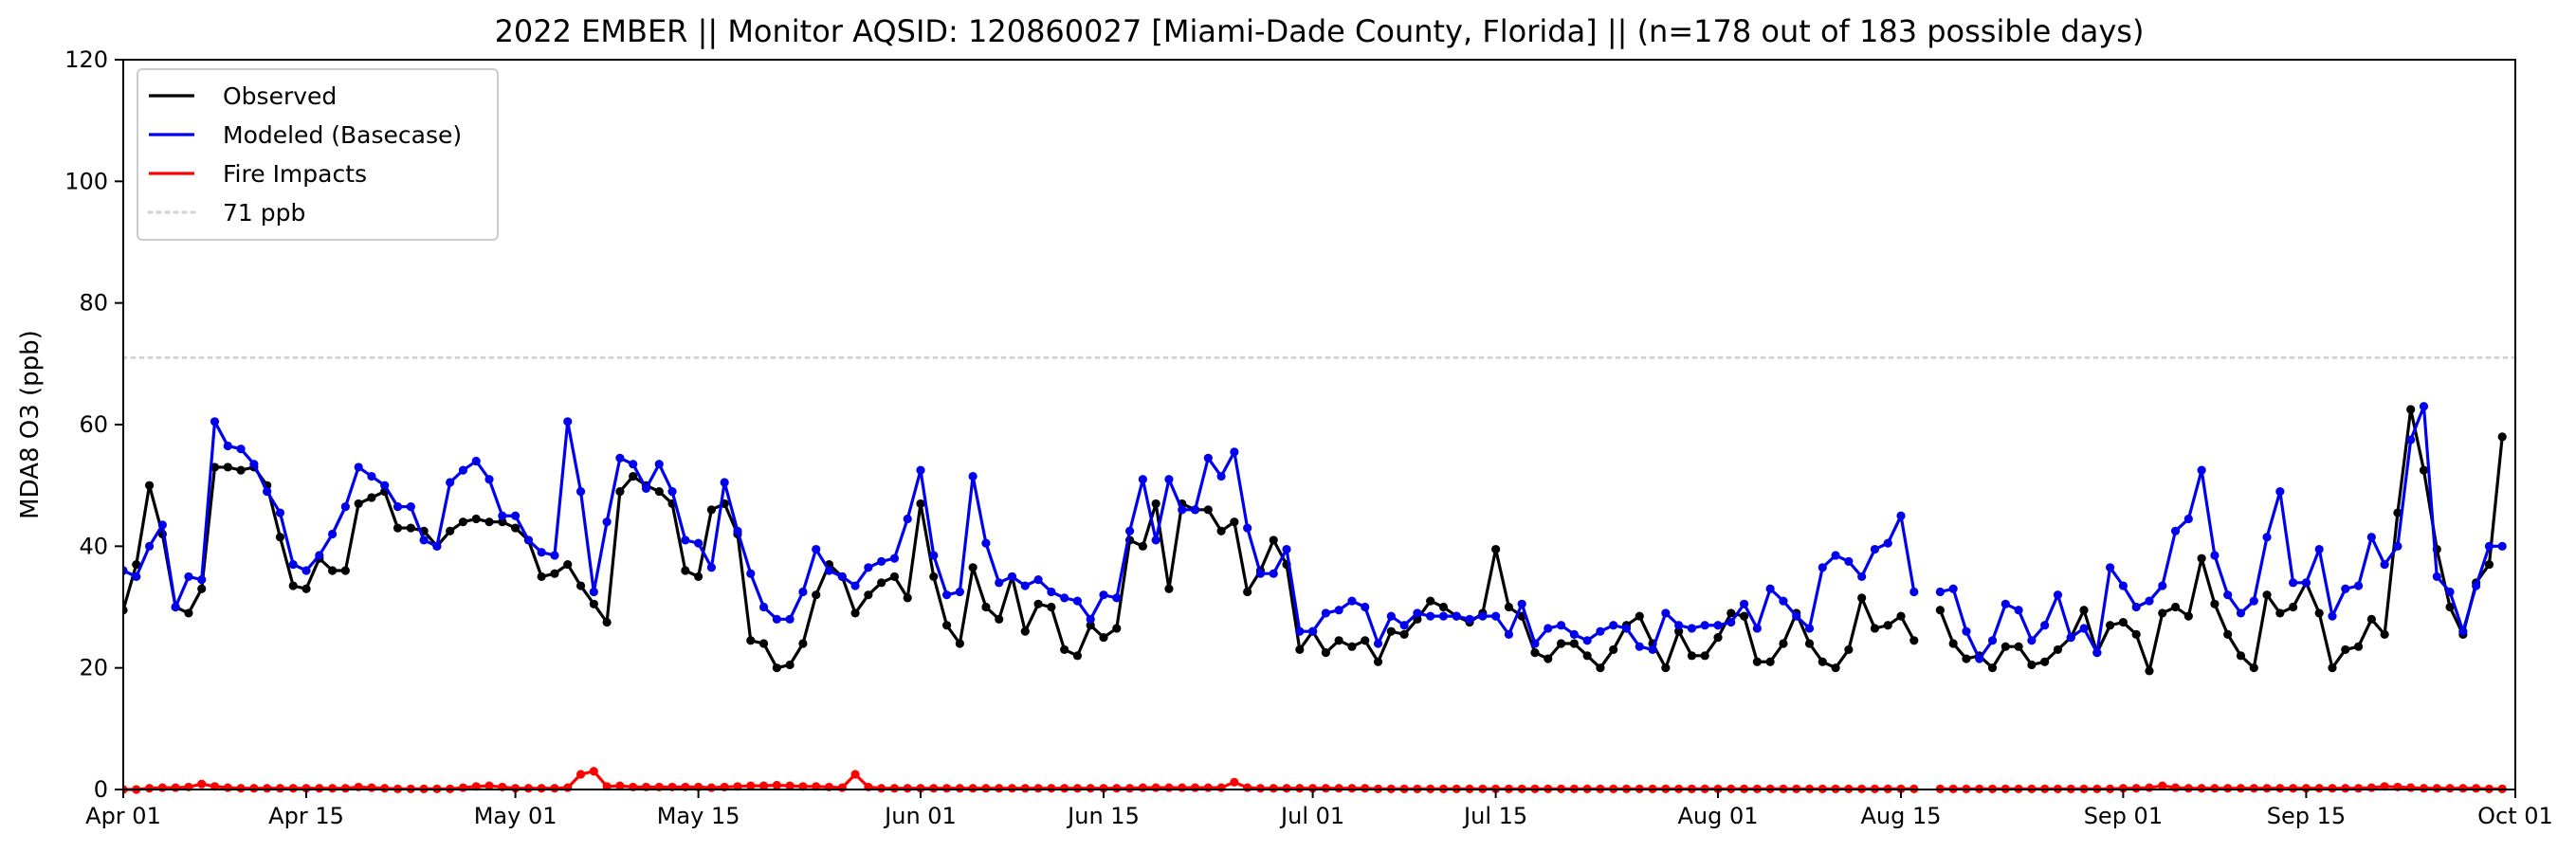  I want to click on y-tick-label: 60, so click(93, 424).